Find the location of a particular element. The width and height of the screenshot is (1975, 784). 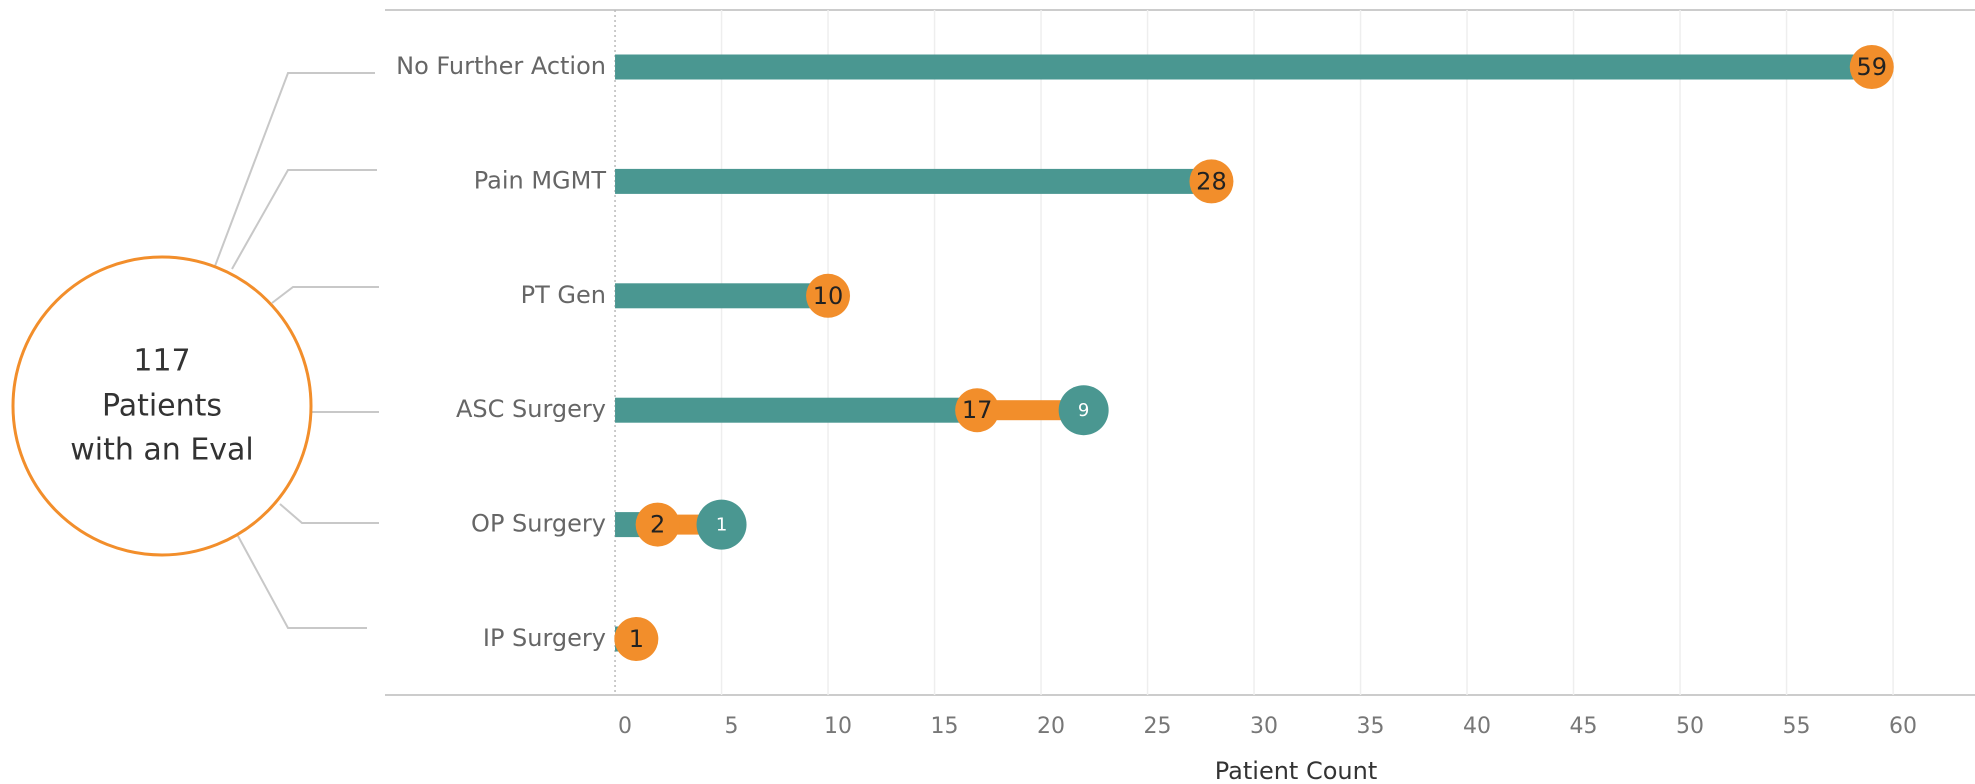

x-tick-label: 35 is located at coordinates (1371, 726).